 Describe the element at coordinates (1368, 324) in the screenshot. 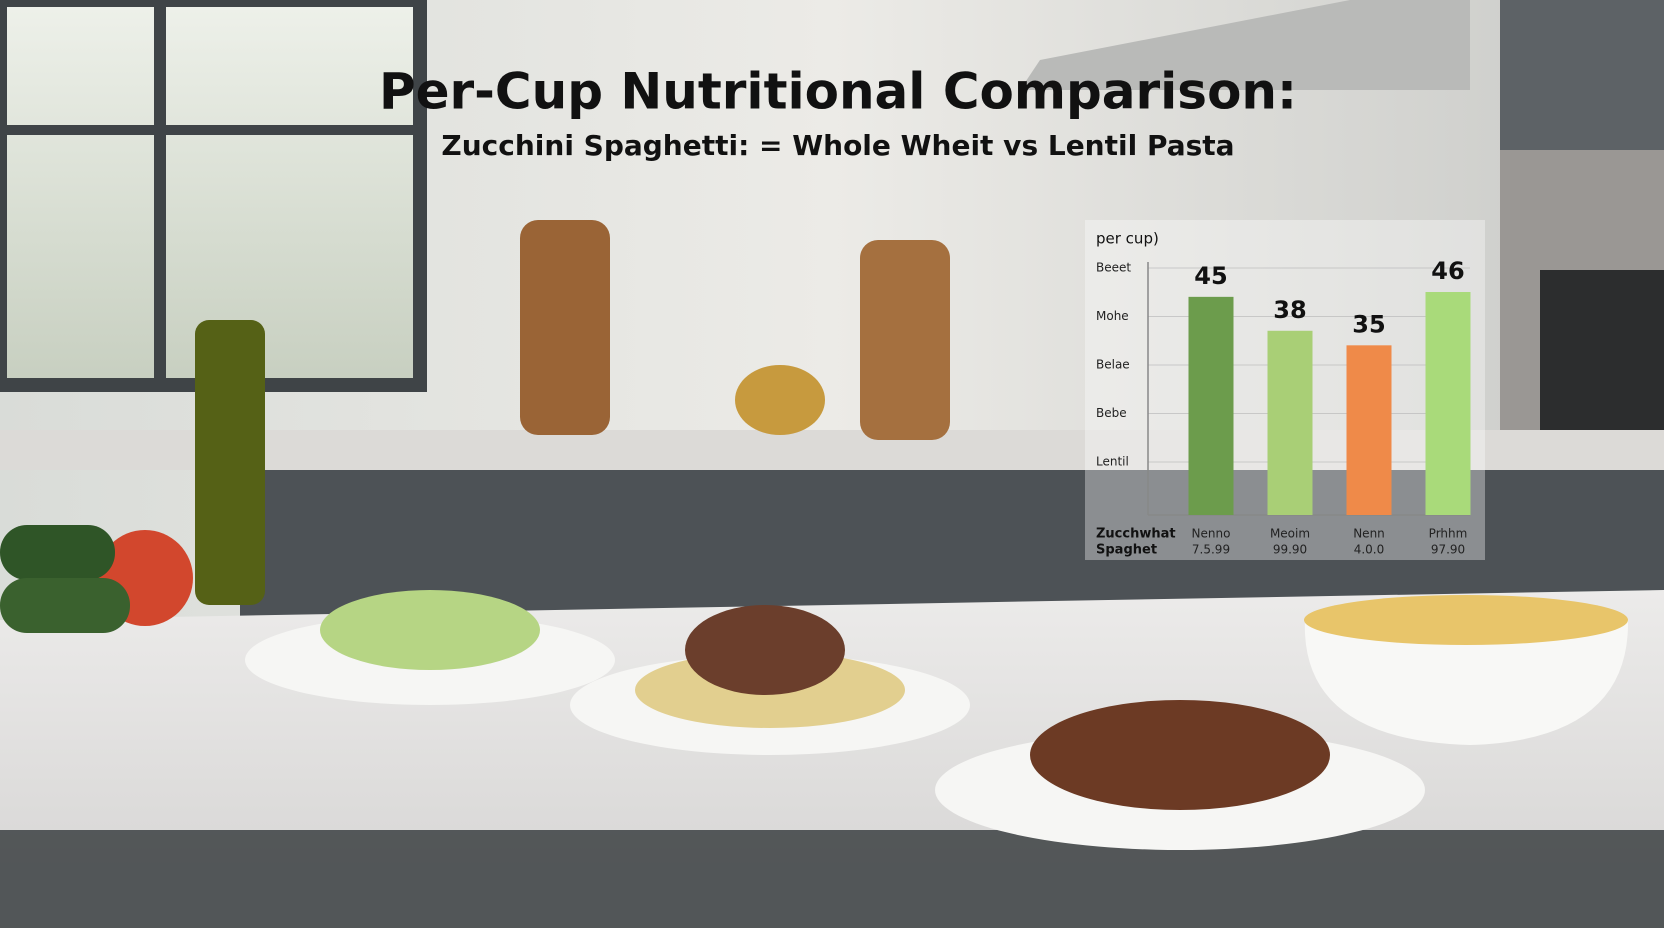

I see `value-label: 35` at that location.